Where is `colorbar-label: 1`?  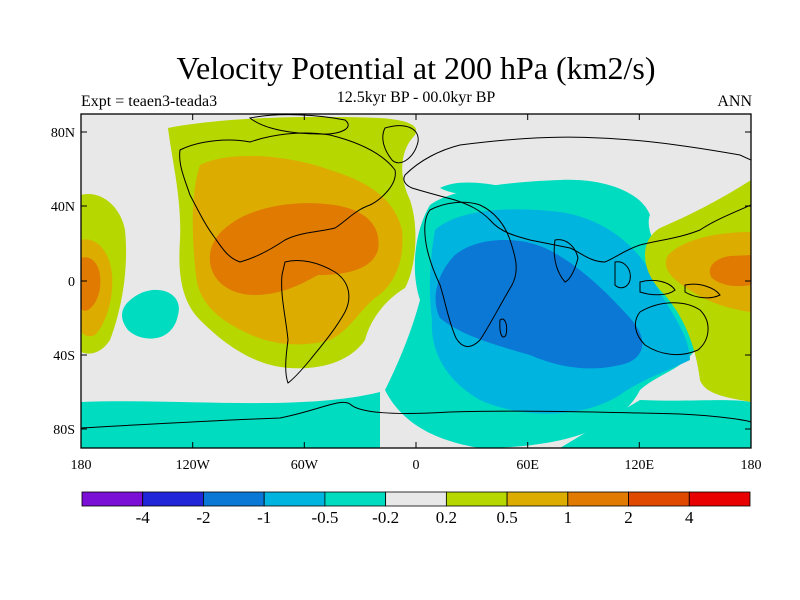 colorbar-label: 1 is located at coordinates (568, 517).